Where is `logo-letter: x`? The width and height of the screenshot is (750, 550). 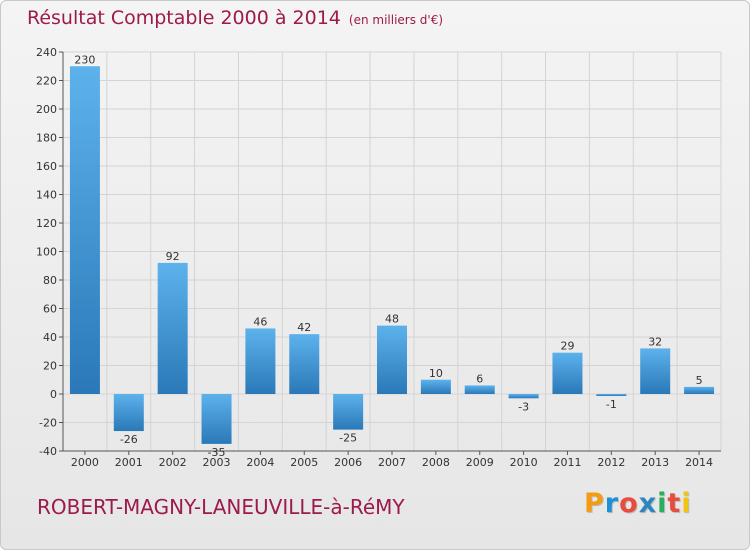
logo-letter: x is located at coordinates (648, 503).